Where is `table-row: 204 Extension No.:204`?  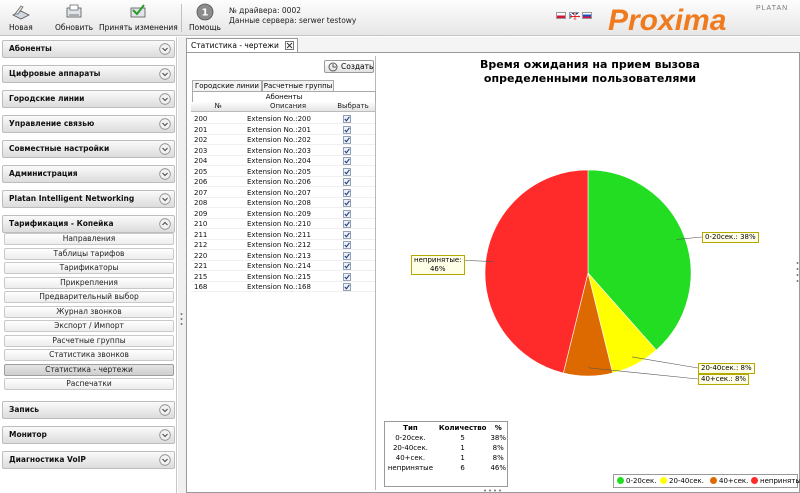
table-row: 204 Extension No.:204 is located at coordinates (283, 161).